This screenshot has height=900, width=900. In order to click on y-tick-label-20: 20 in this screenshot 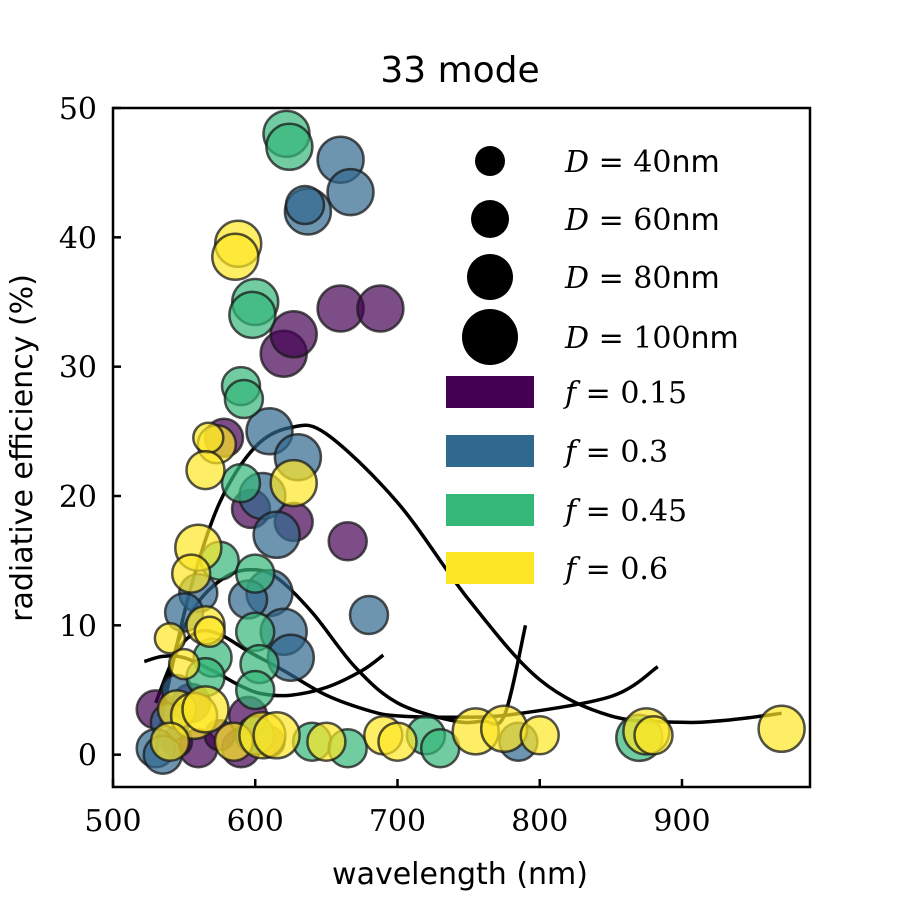, I will do `click(78, 497)`.